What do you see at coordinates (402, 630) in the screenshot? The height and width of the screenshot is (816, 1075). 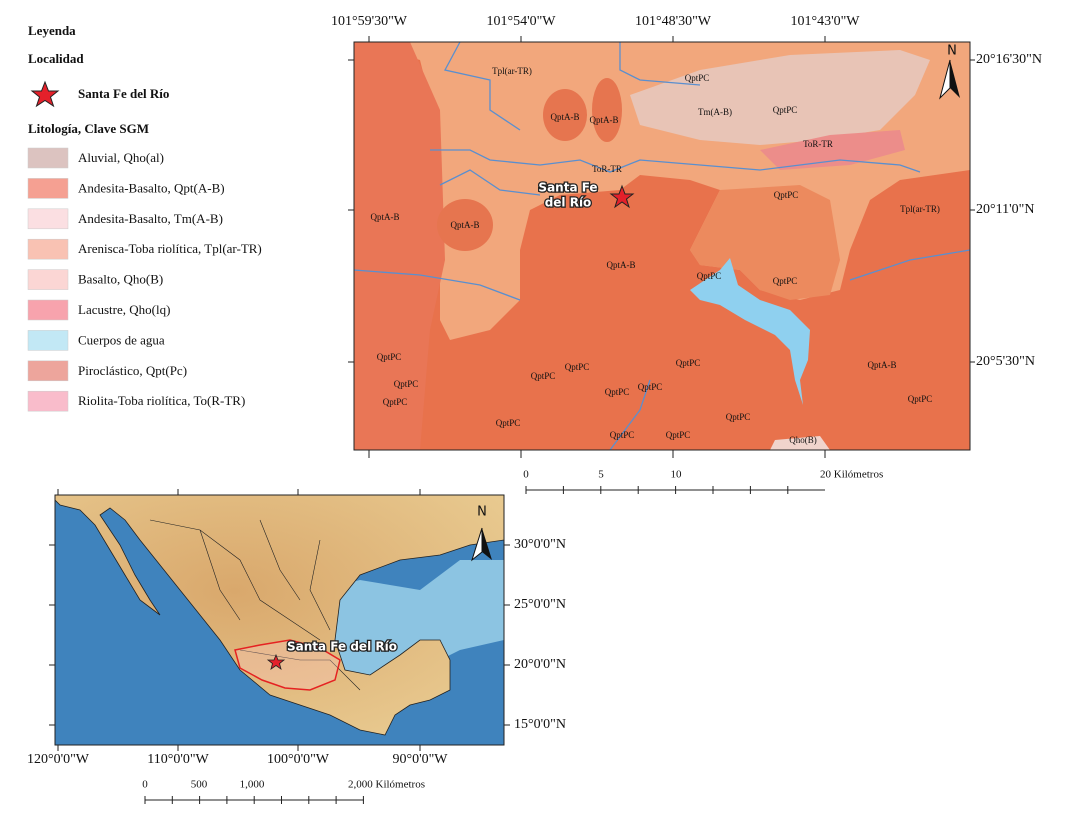 I see `shelf` at bounding box center [402, 630].